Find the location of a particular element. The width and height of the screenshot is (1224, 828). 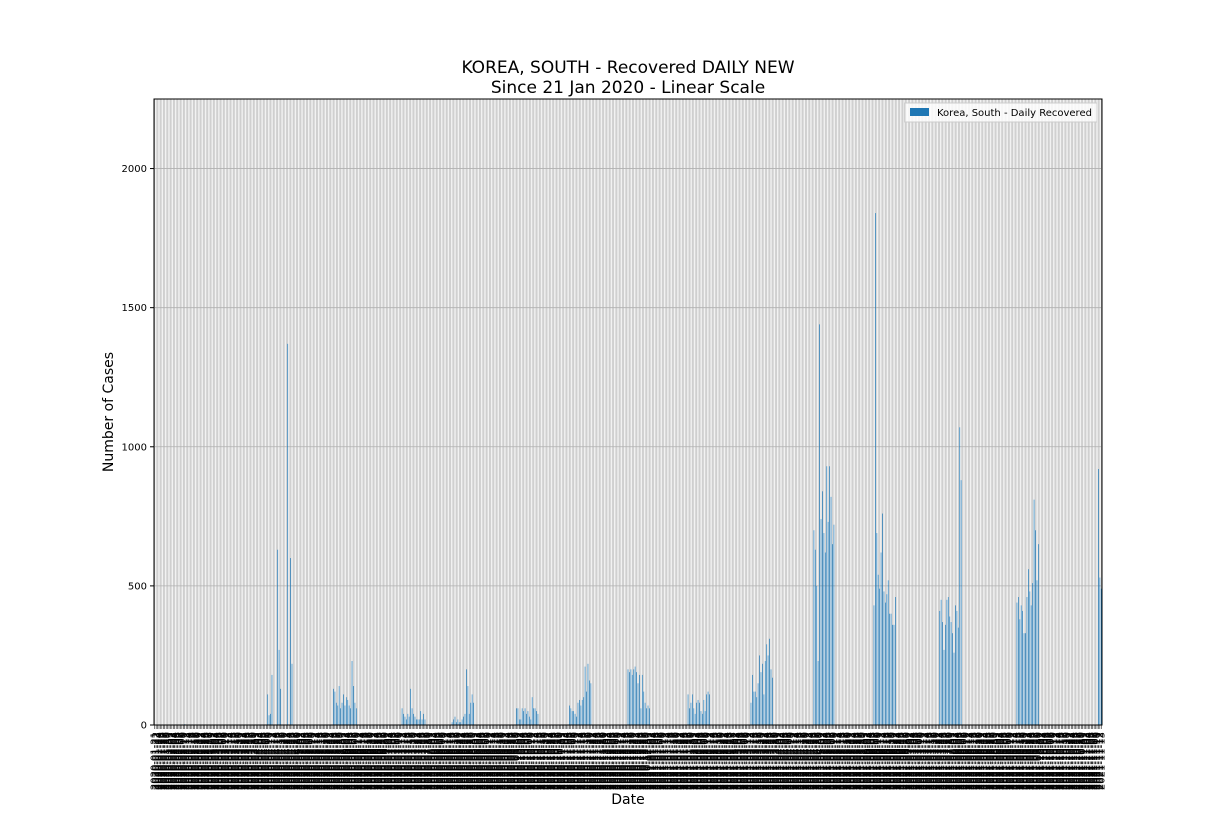

x-tick-label: 2021-01-02 is located at coordinates (651, 761).